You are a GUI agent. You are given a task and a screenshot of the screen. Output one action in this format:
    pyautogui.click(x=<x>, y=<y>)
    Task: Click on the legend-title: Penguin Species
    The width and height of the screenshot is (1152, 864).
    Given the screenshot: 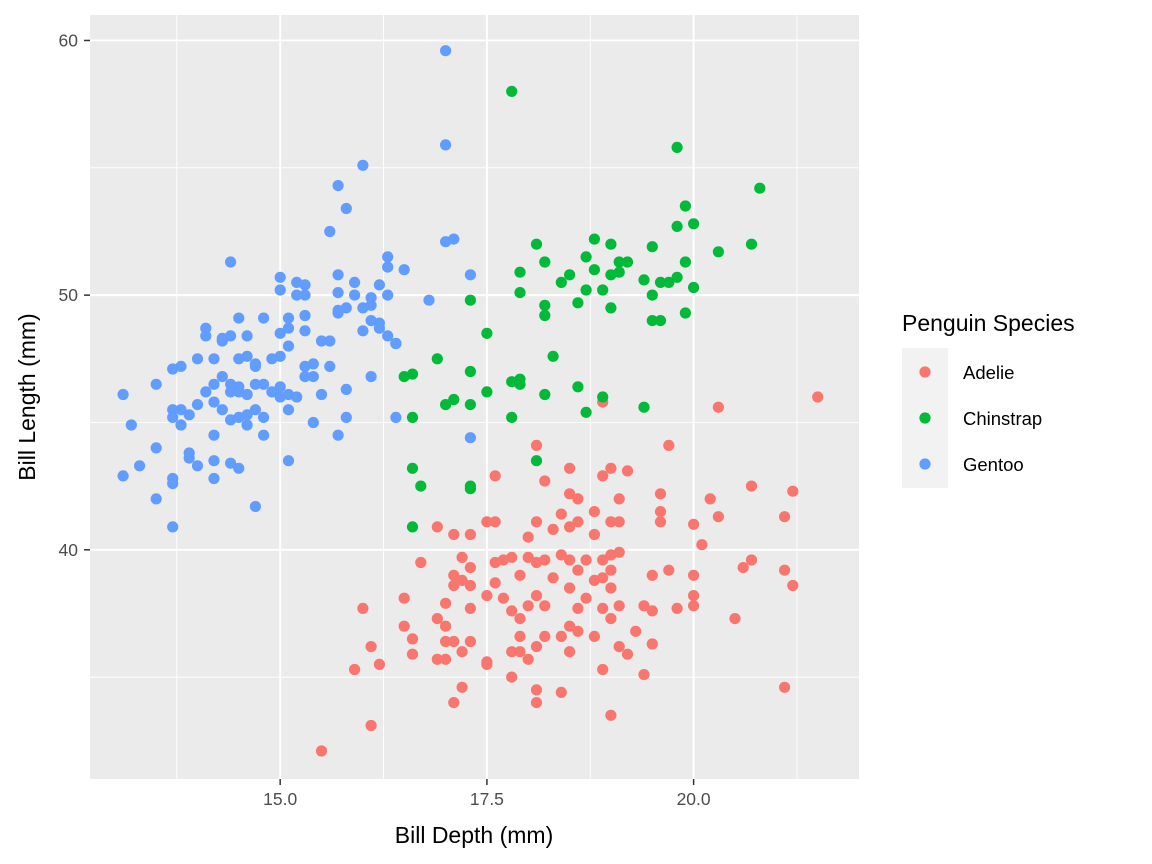 What is the action you would take?
    pyautogui.click(x=988, y=323)
    